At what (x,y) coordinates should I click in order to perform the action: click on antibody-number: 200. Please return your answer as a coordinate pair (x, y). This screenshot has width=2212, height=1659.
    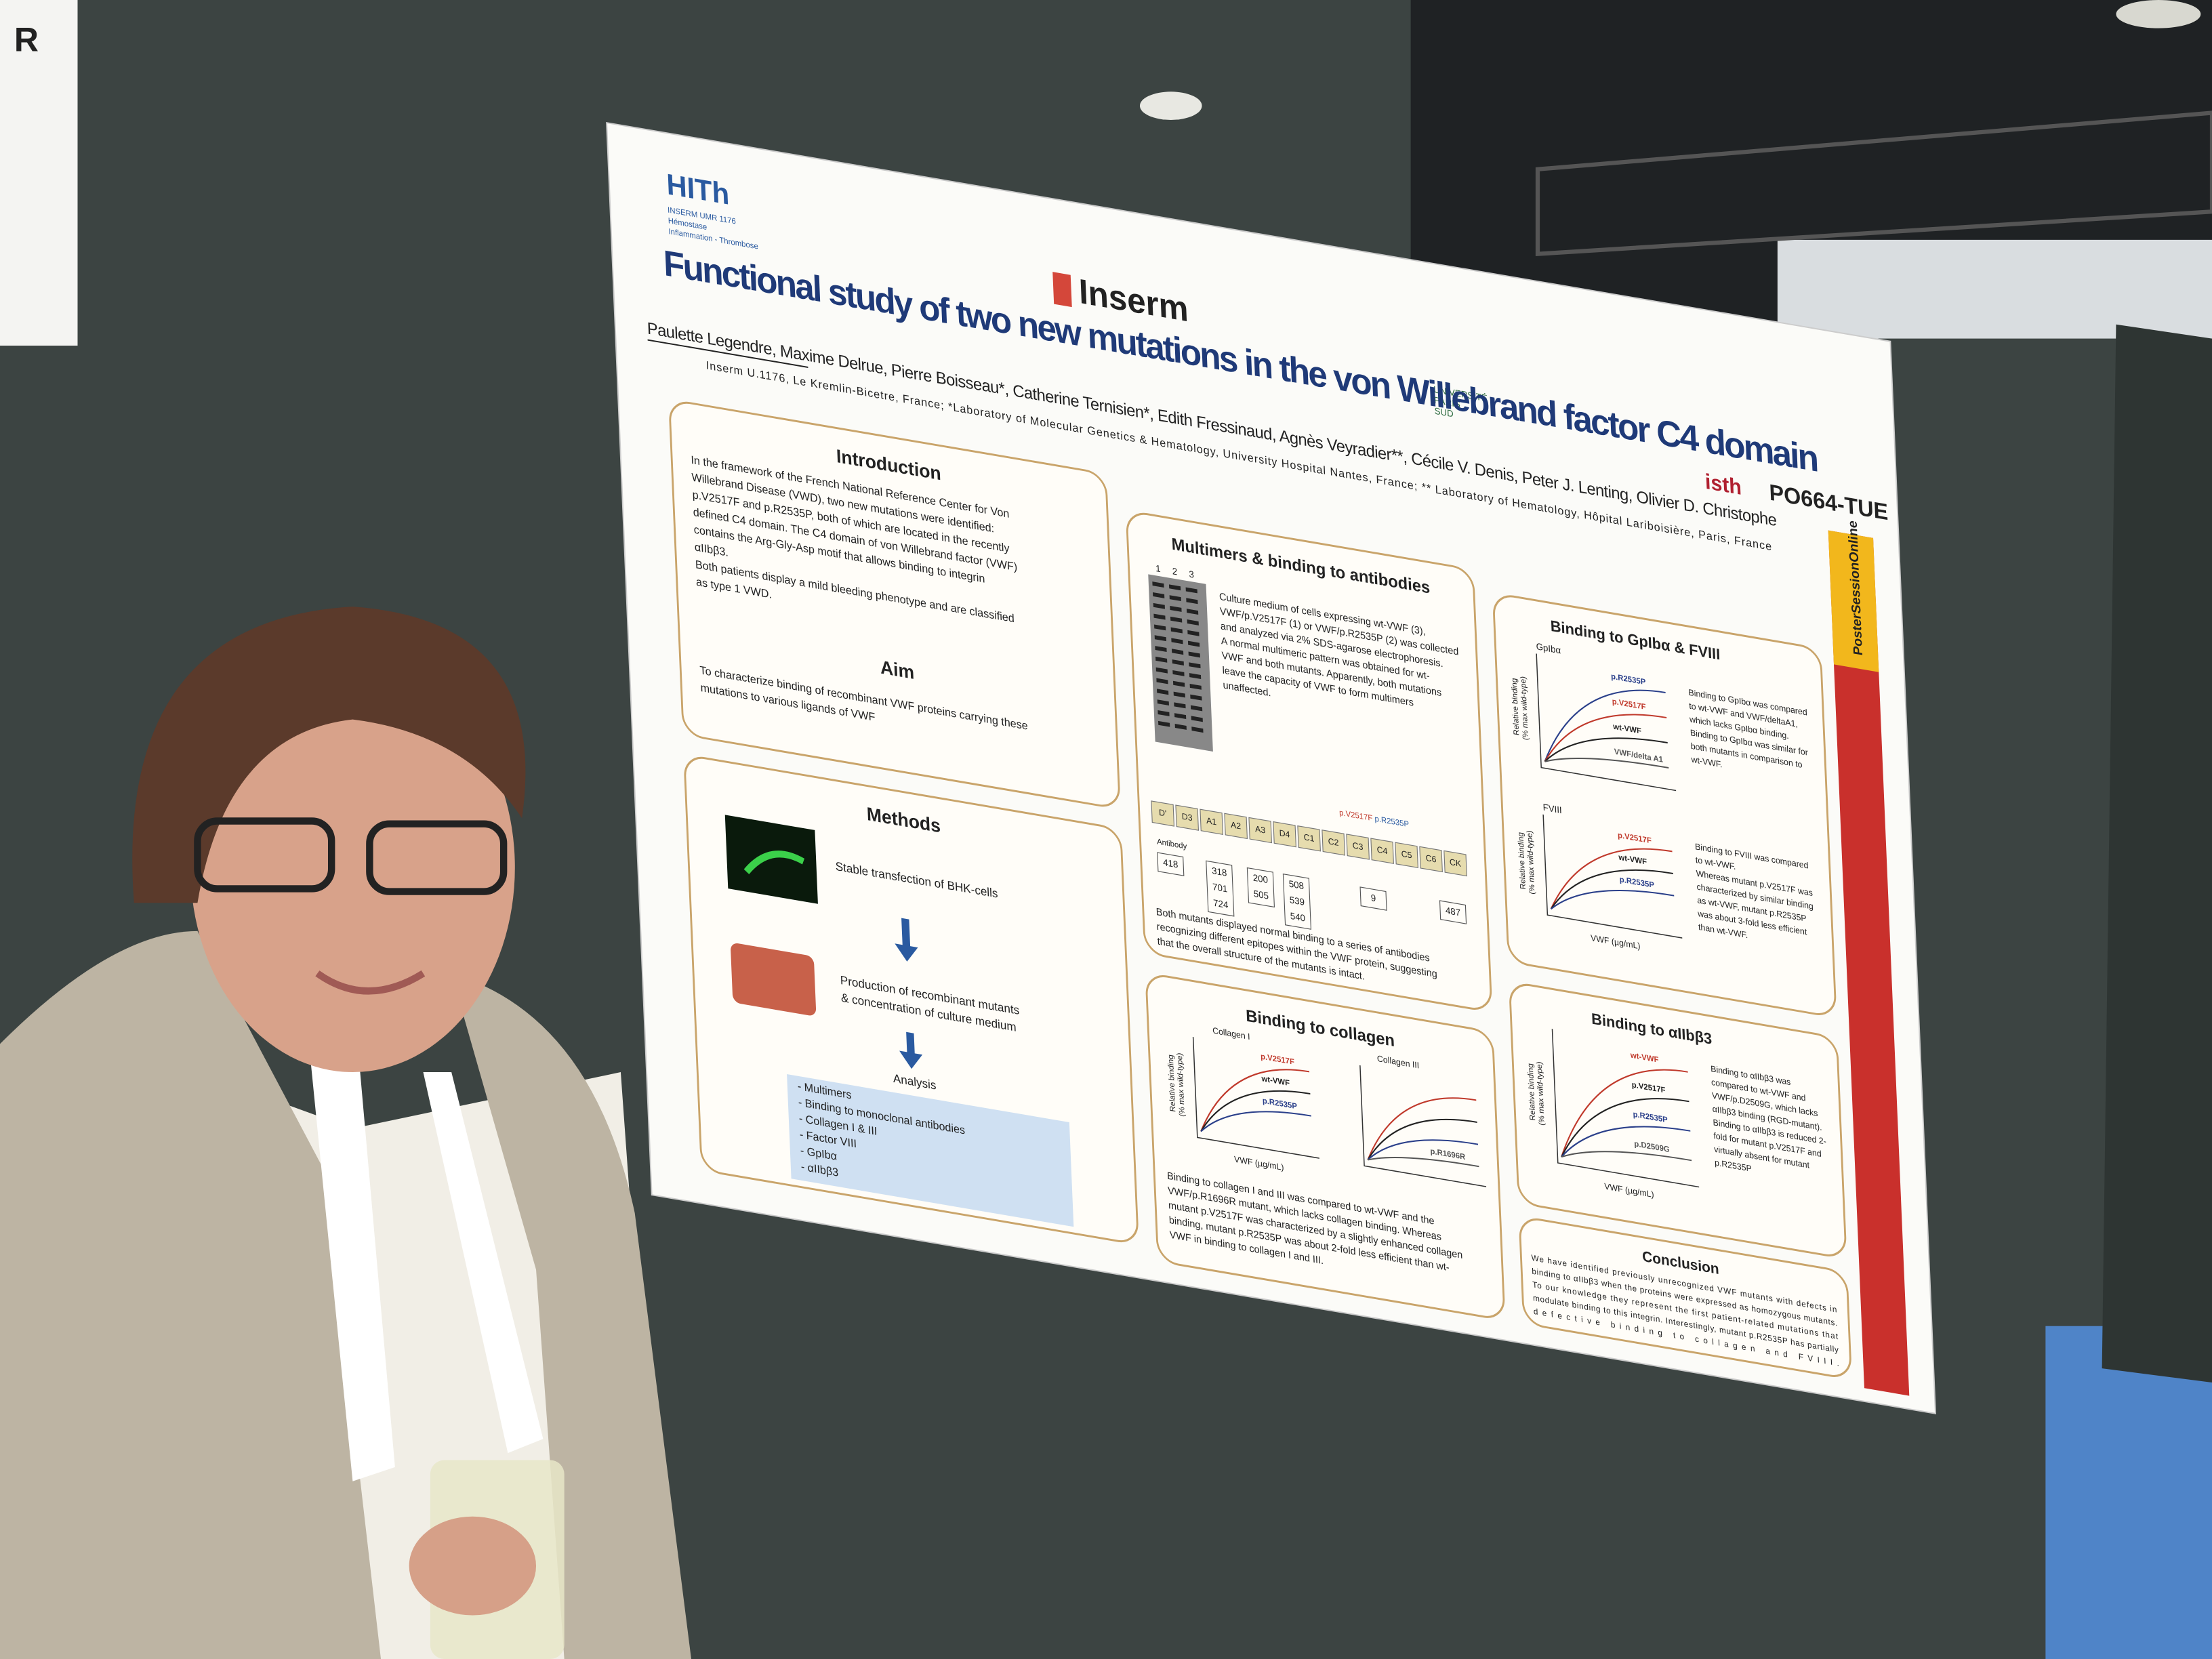
    Looking at the image, I should click on (1260, 878).